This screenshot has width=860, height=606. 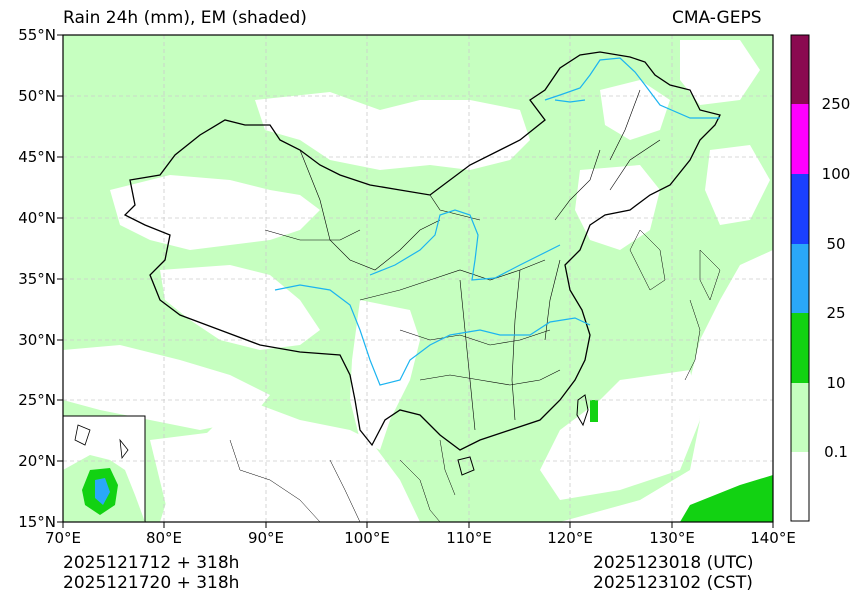 What do you see at coordinates (466, 466) in the screenshot?
I see `hainan-outline` at bounding box center [466, 466].